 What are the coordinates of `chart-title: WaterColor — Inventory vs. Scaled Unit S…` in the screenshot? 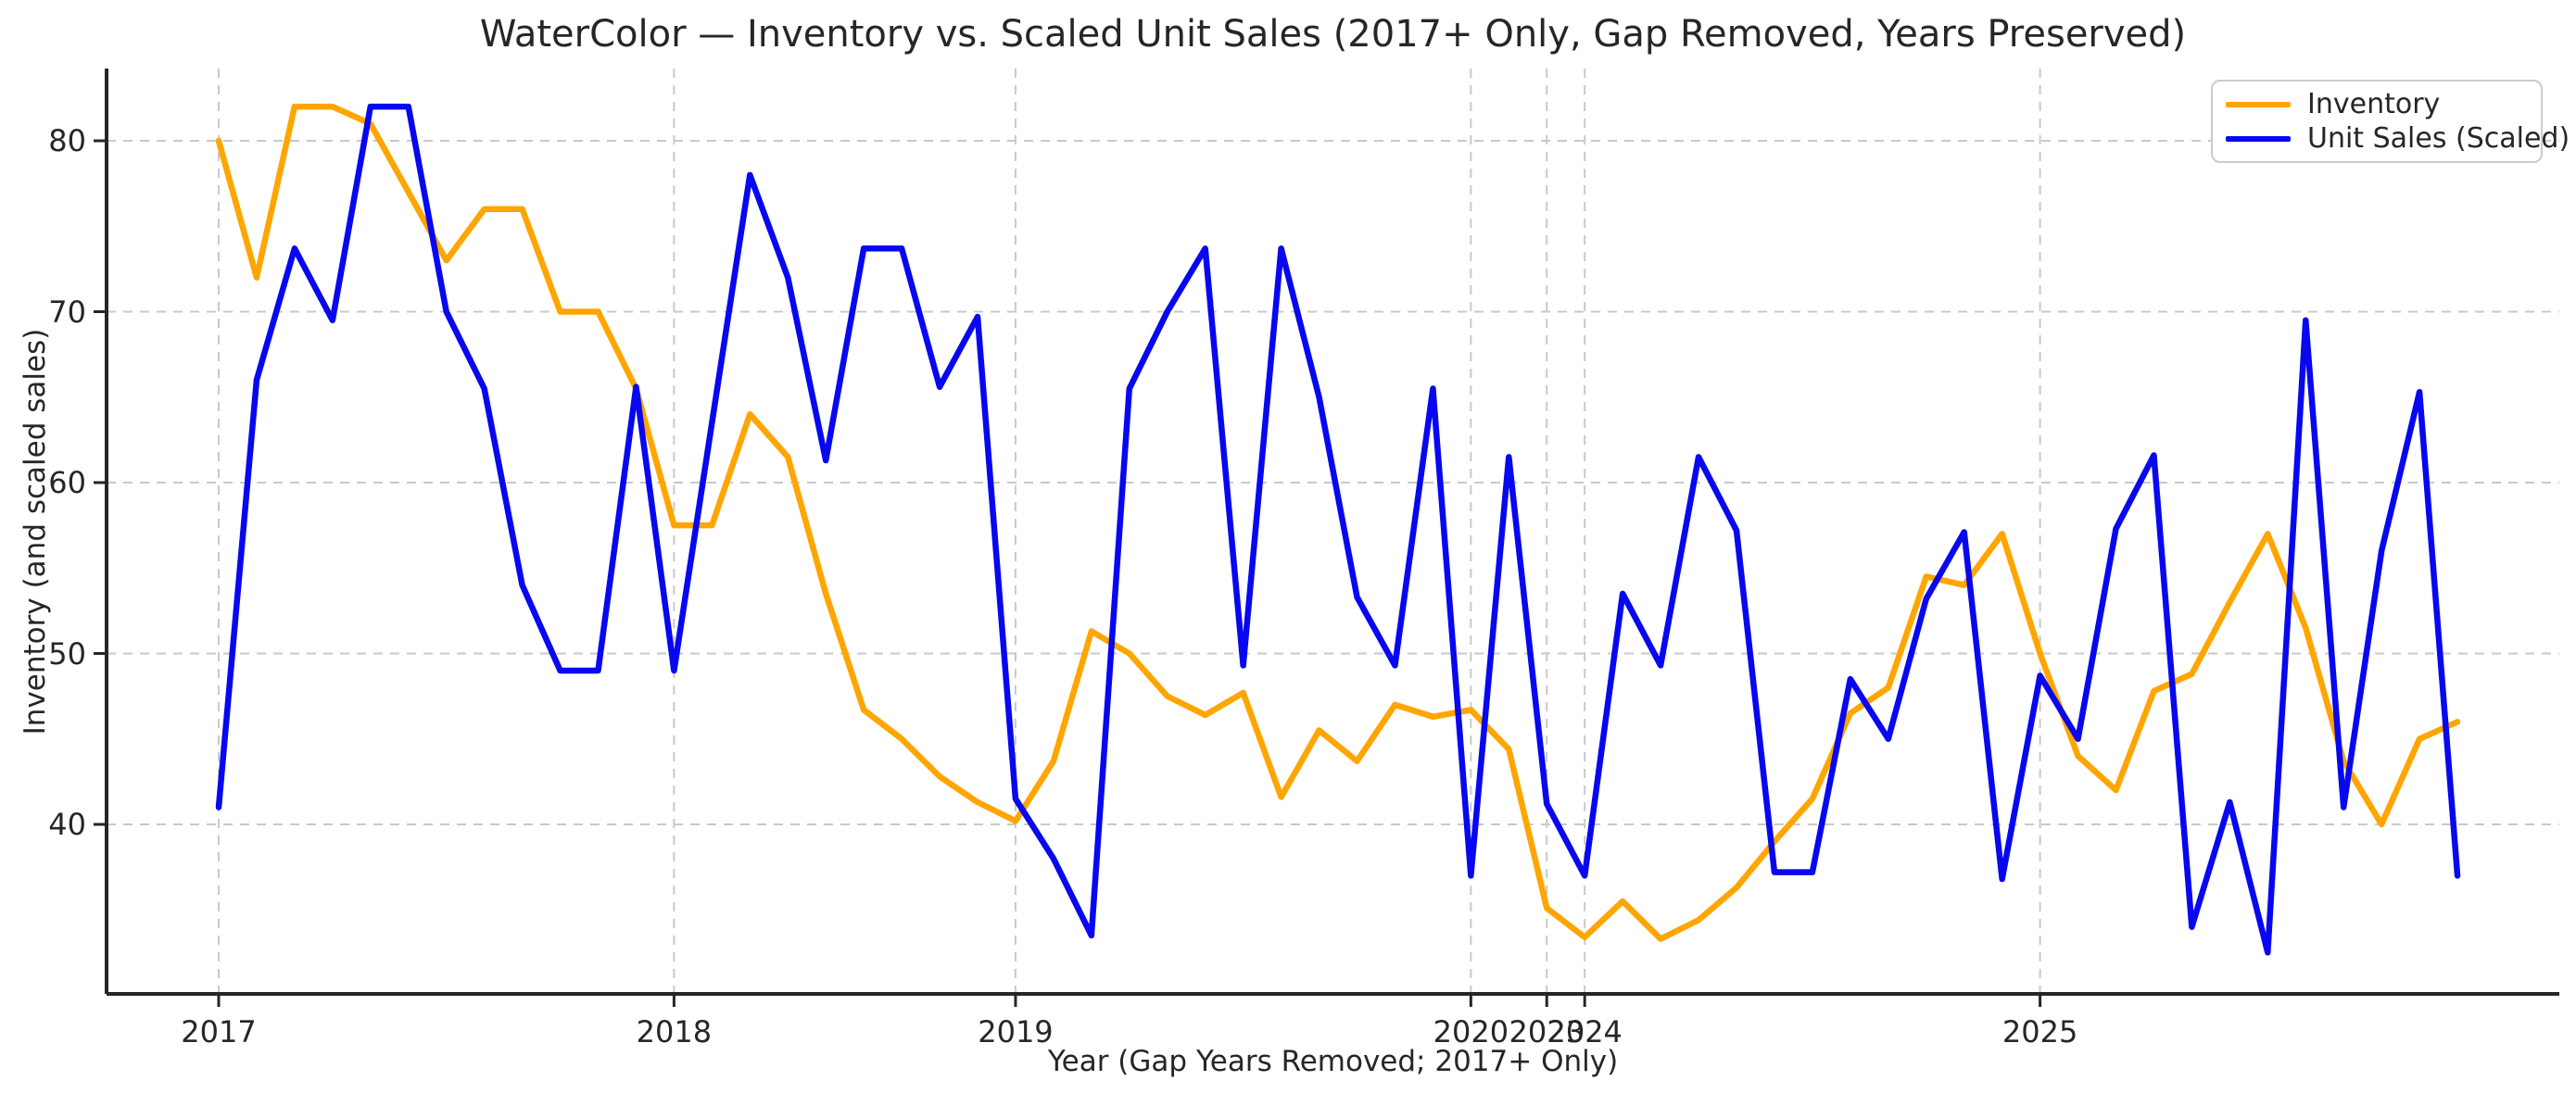 It's located at (1333, 34).